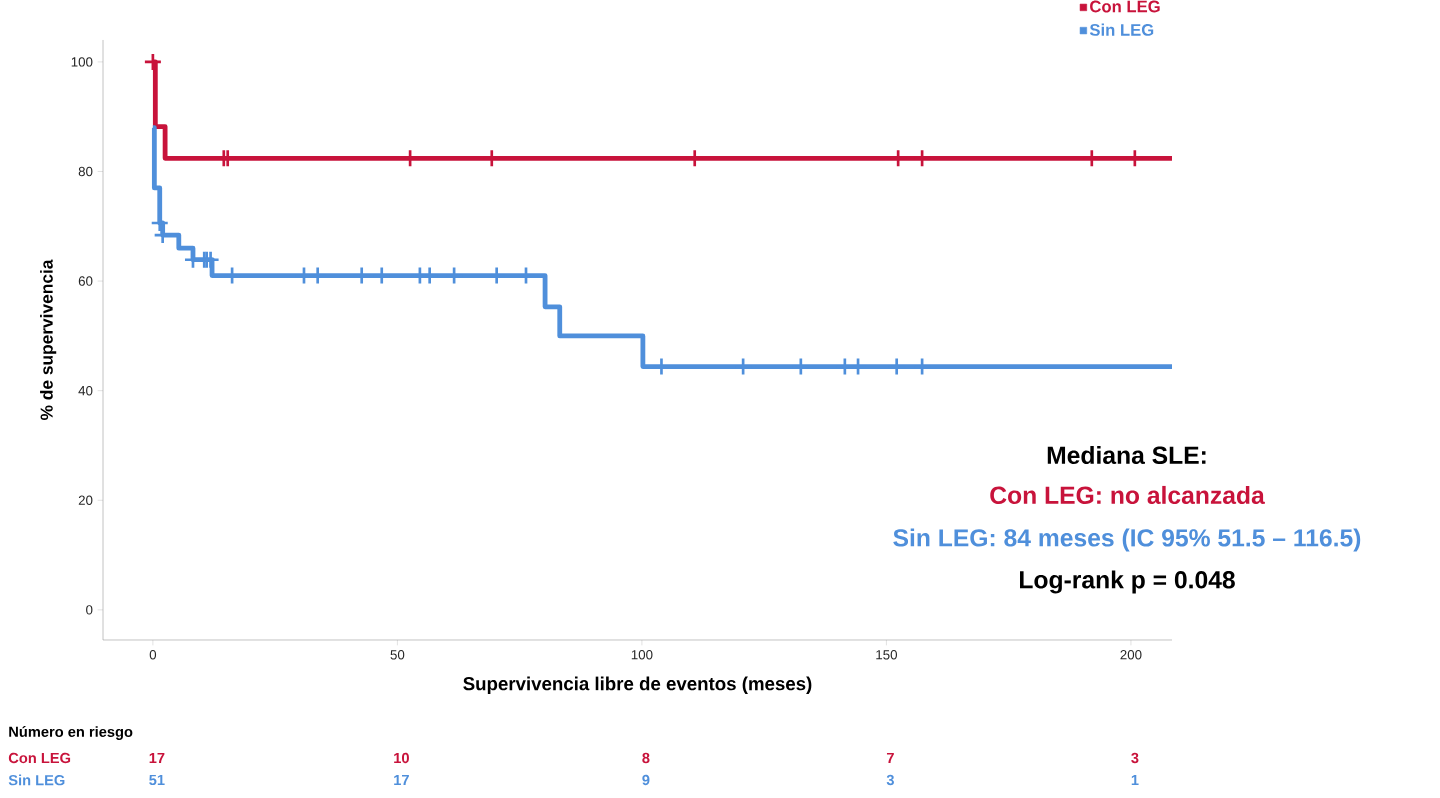  What do you see at coordinates (1127, 582) in the screenshot?
I see `annotation: Log-rank p = 0.048` at bounding box center [1127, 582].